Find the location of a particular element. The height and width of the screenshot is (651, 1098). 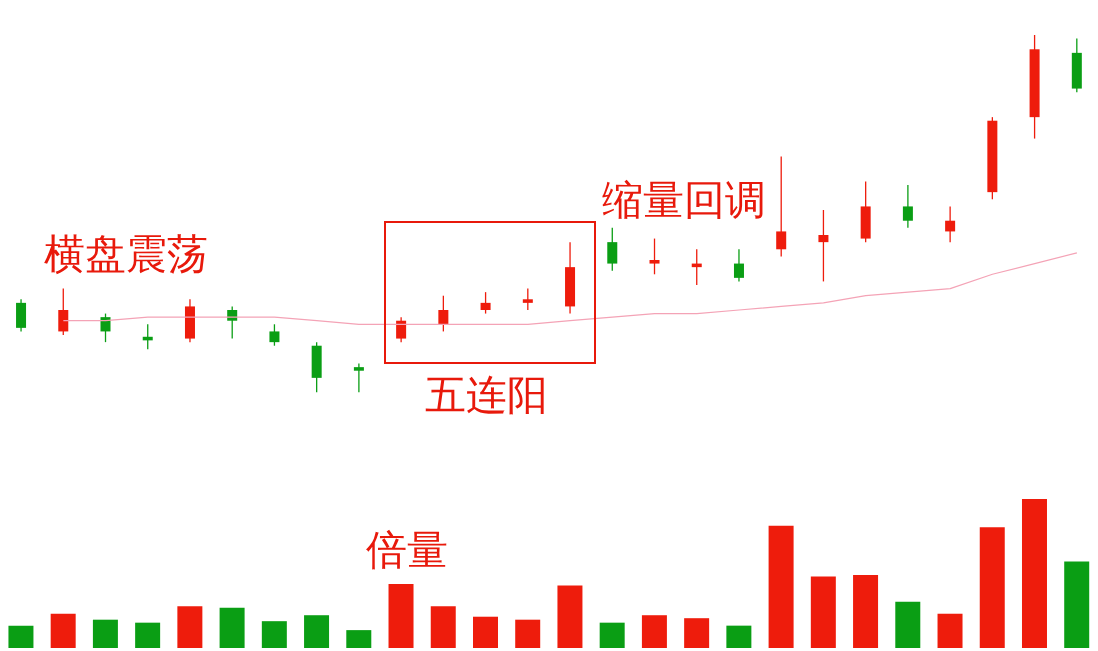

annotation: 倍量 is located at coordinates (407, 550).